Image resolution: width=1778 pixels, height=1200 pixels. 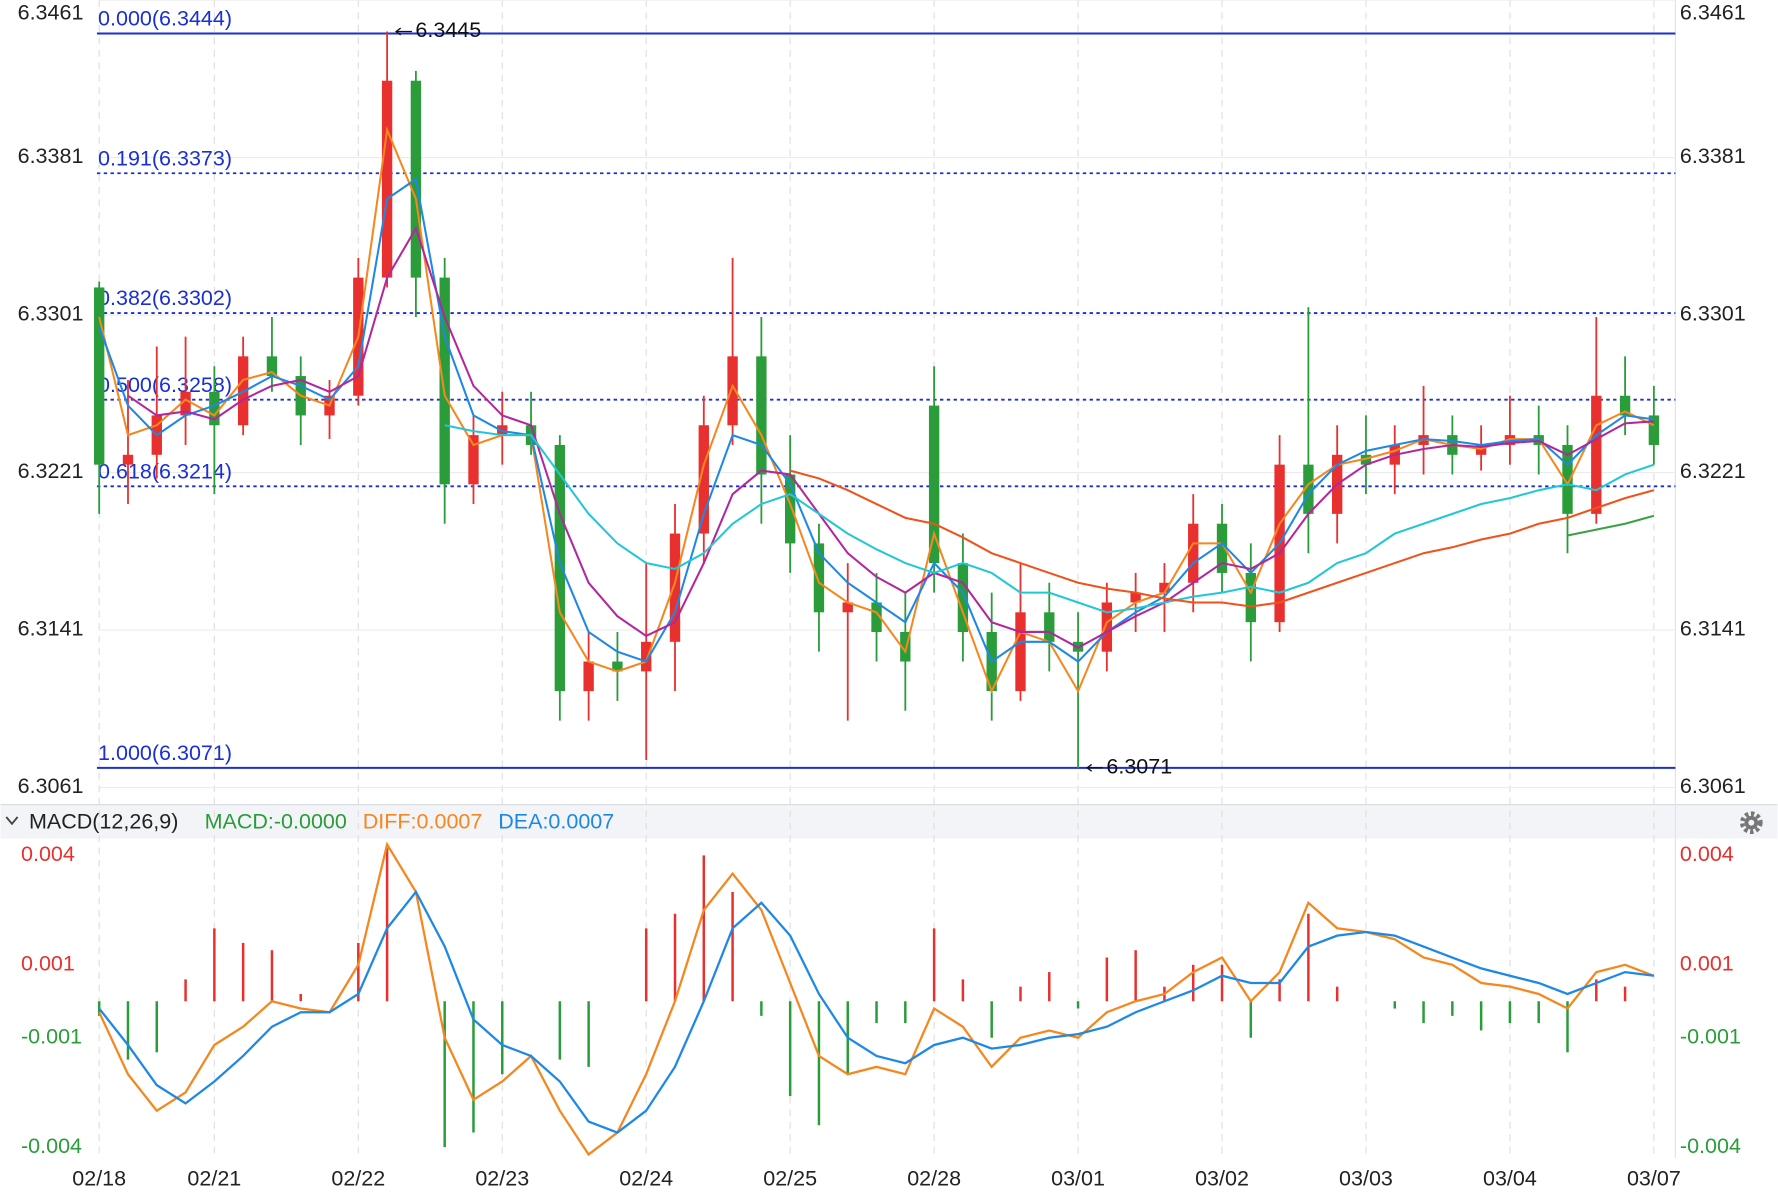 What do you see at coordinates (358, 1178) in the screenshot?
I see `x-tick-label: 02/22` at bounding box center [358, 1178].